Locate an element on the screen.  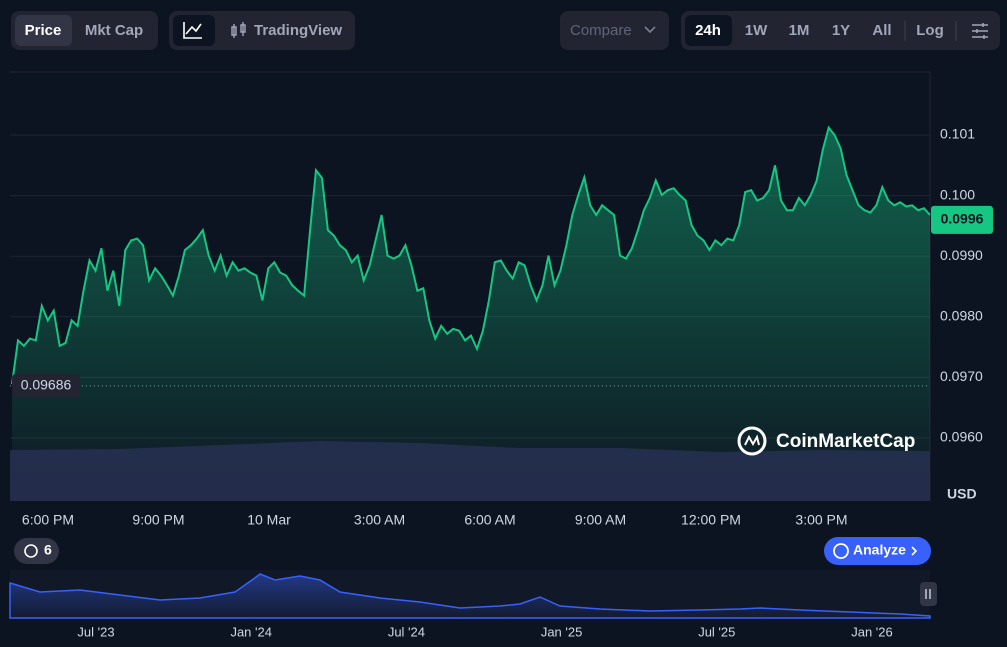
overview-label: Jan '26 is located at coordinates (872, 631).